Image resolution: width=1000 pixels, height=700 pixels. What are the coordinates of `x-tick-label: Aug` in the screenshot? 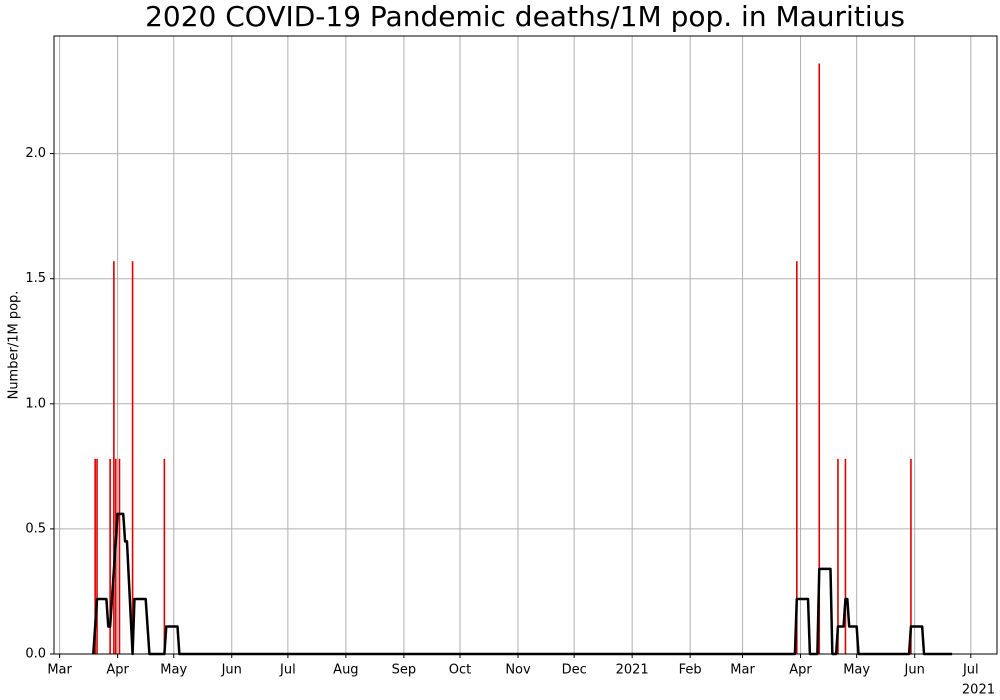 It's located at (345, 670).